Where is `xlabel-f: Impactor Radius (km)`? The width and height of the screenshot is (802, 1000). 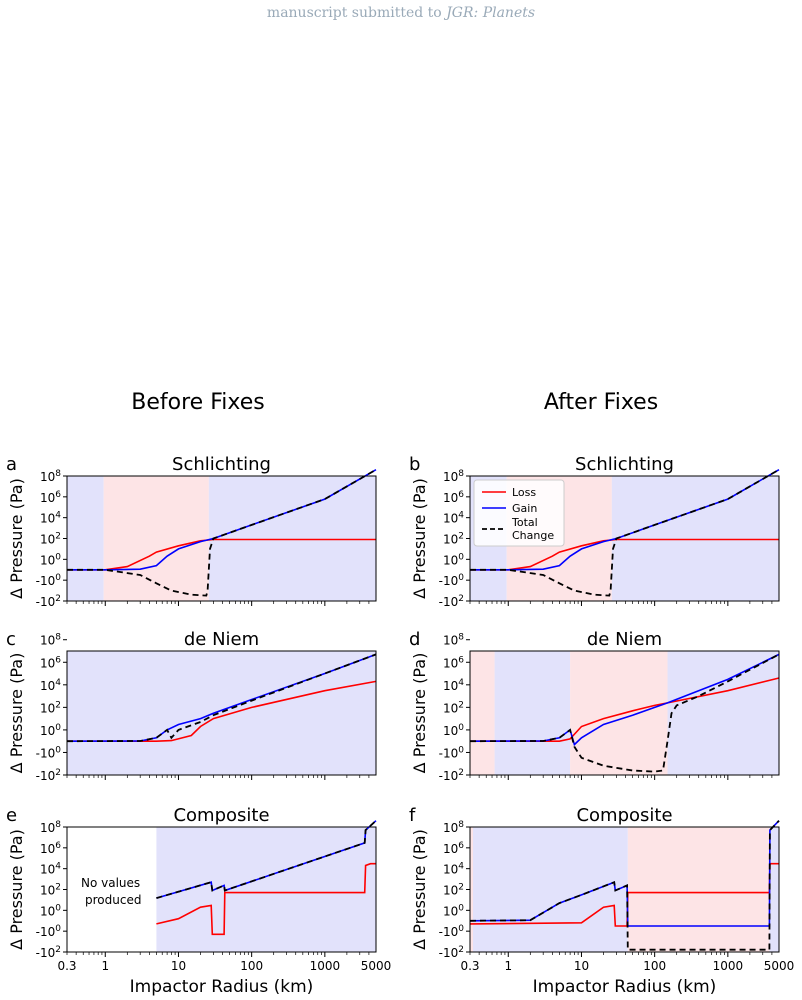 xlabel-f: Impactor Radius (km) is located at coordinates (625, 987).